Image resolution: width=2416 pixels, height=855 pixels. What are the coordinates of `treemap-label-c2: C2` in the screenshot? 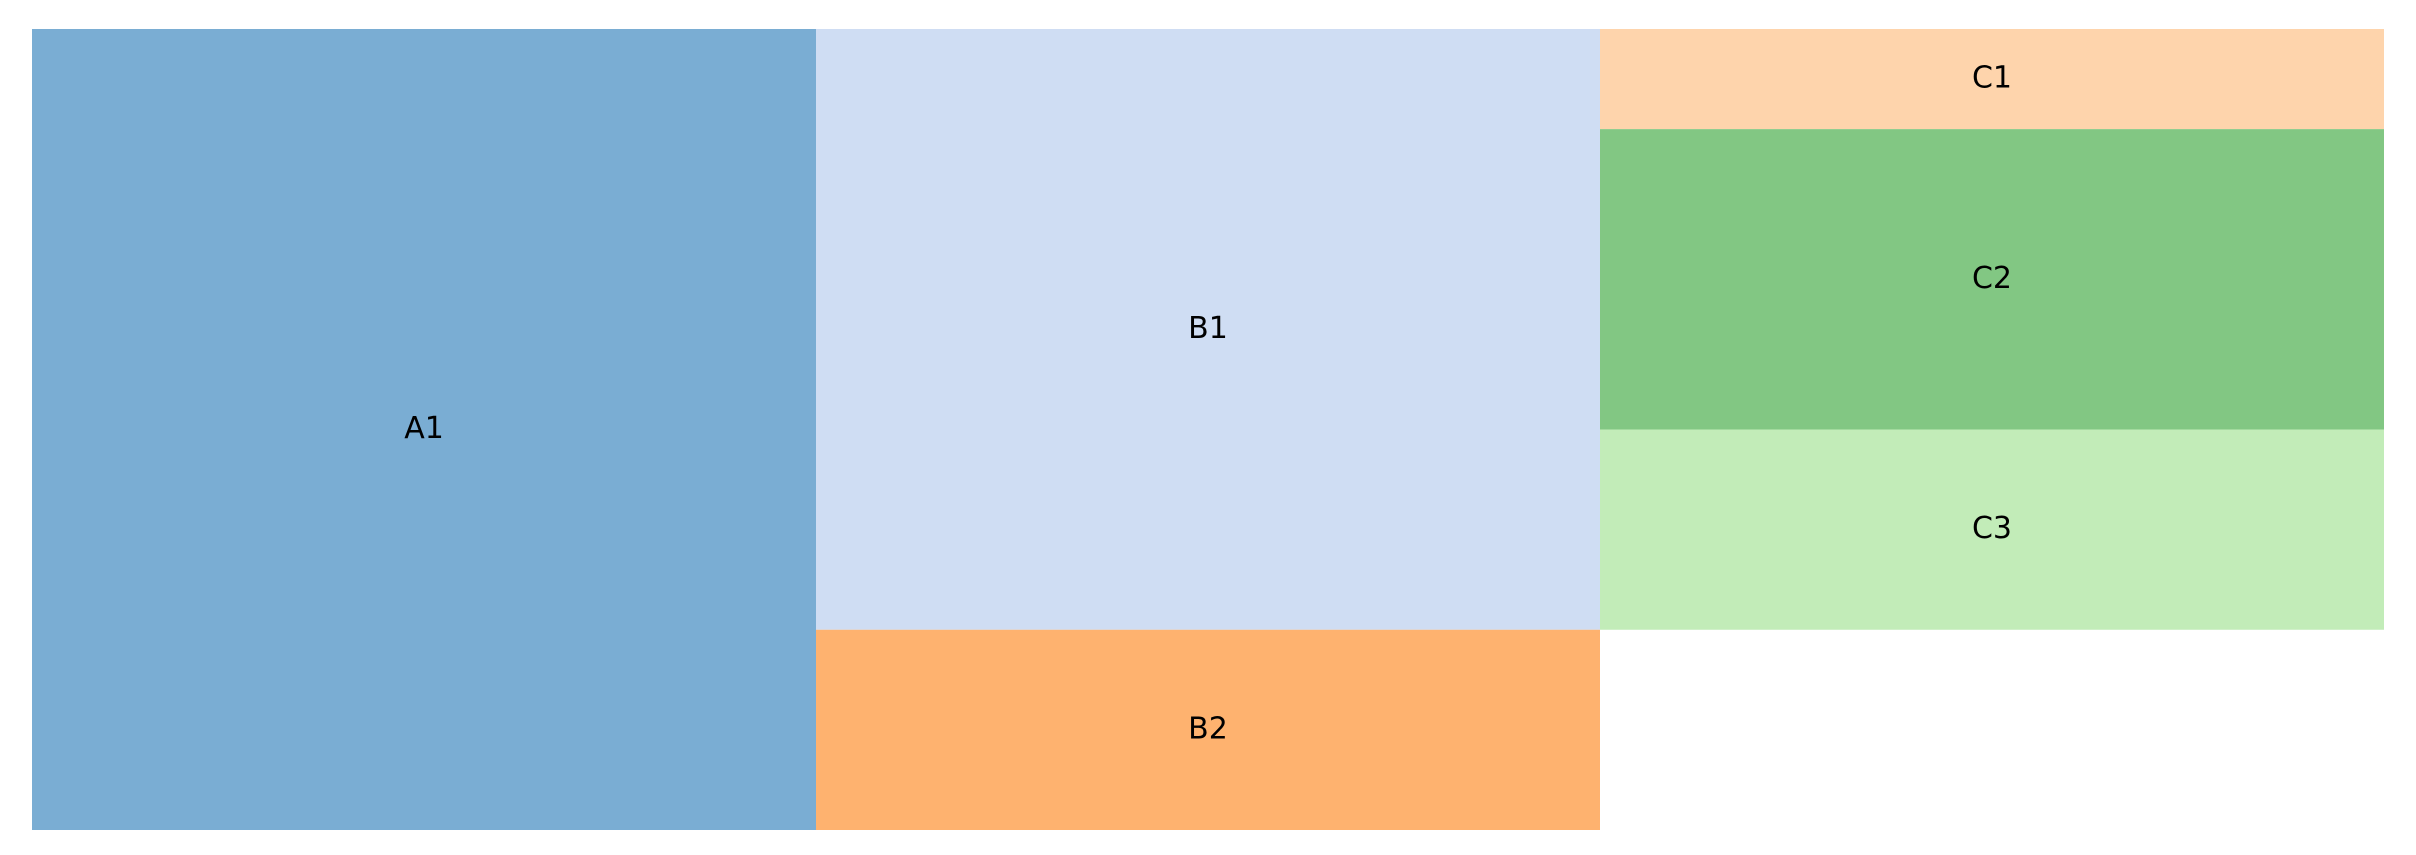 It's located at (1992, 278).